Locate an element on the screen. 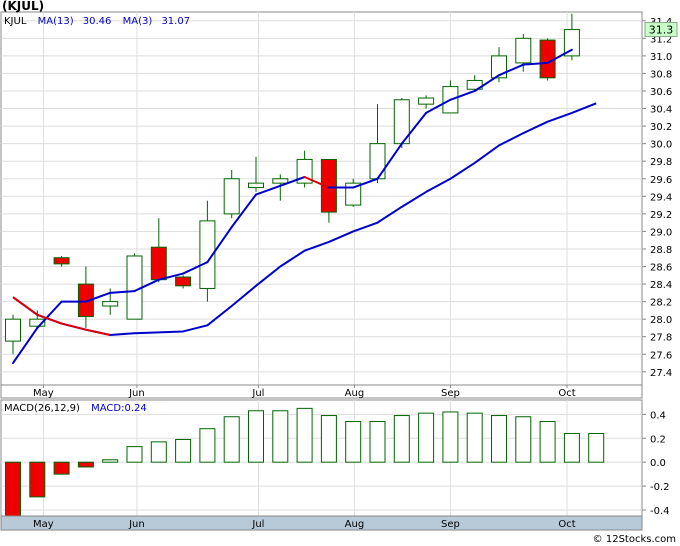  price-tick-label: 29.0 is located at coordinates (661, 232).